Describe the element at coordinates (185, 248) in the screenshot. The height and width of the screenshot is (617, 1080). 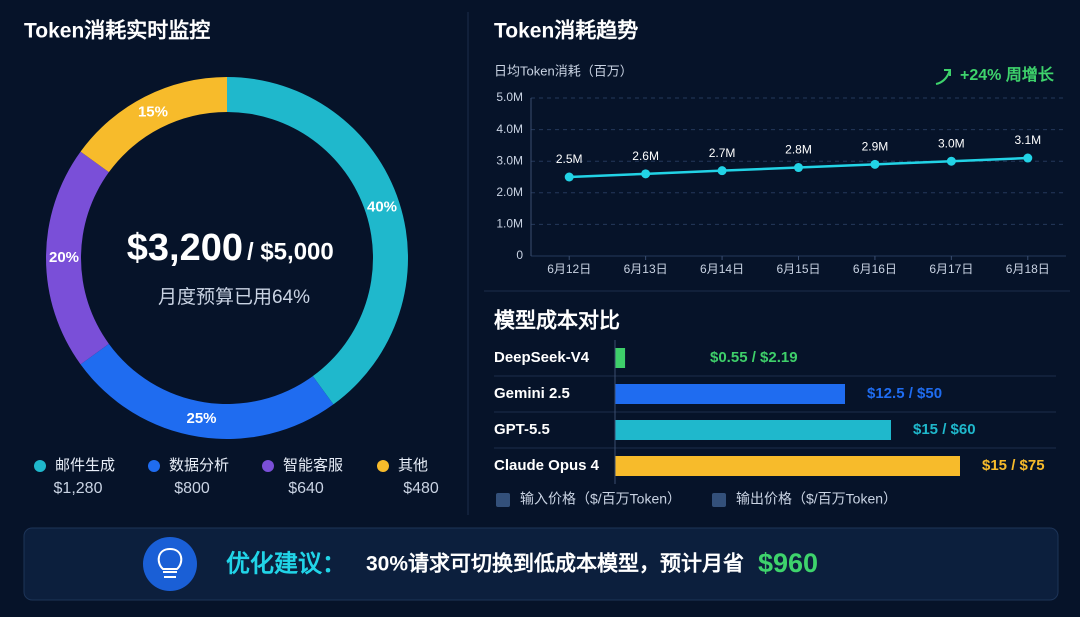
I see `center-value: $3,200` at that location.